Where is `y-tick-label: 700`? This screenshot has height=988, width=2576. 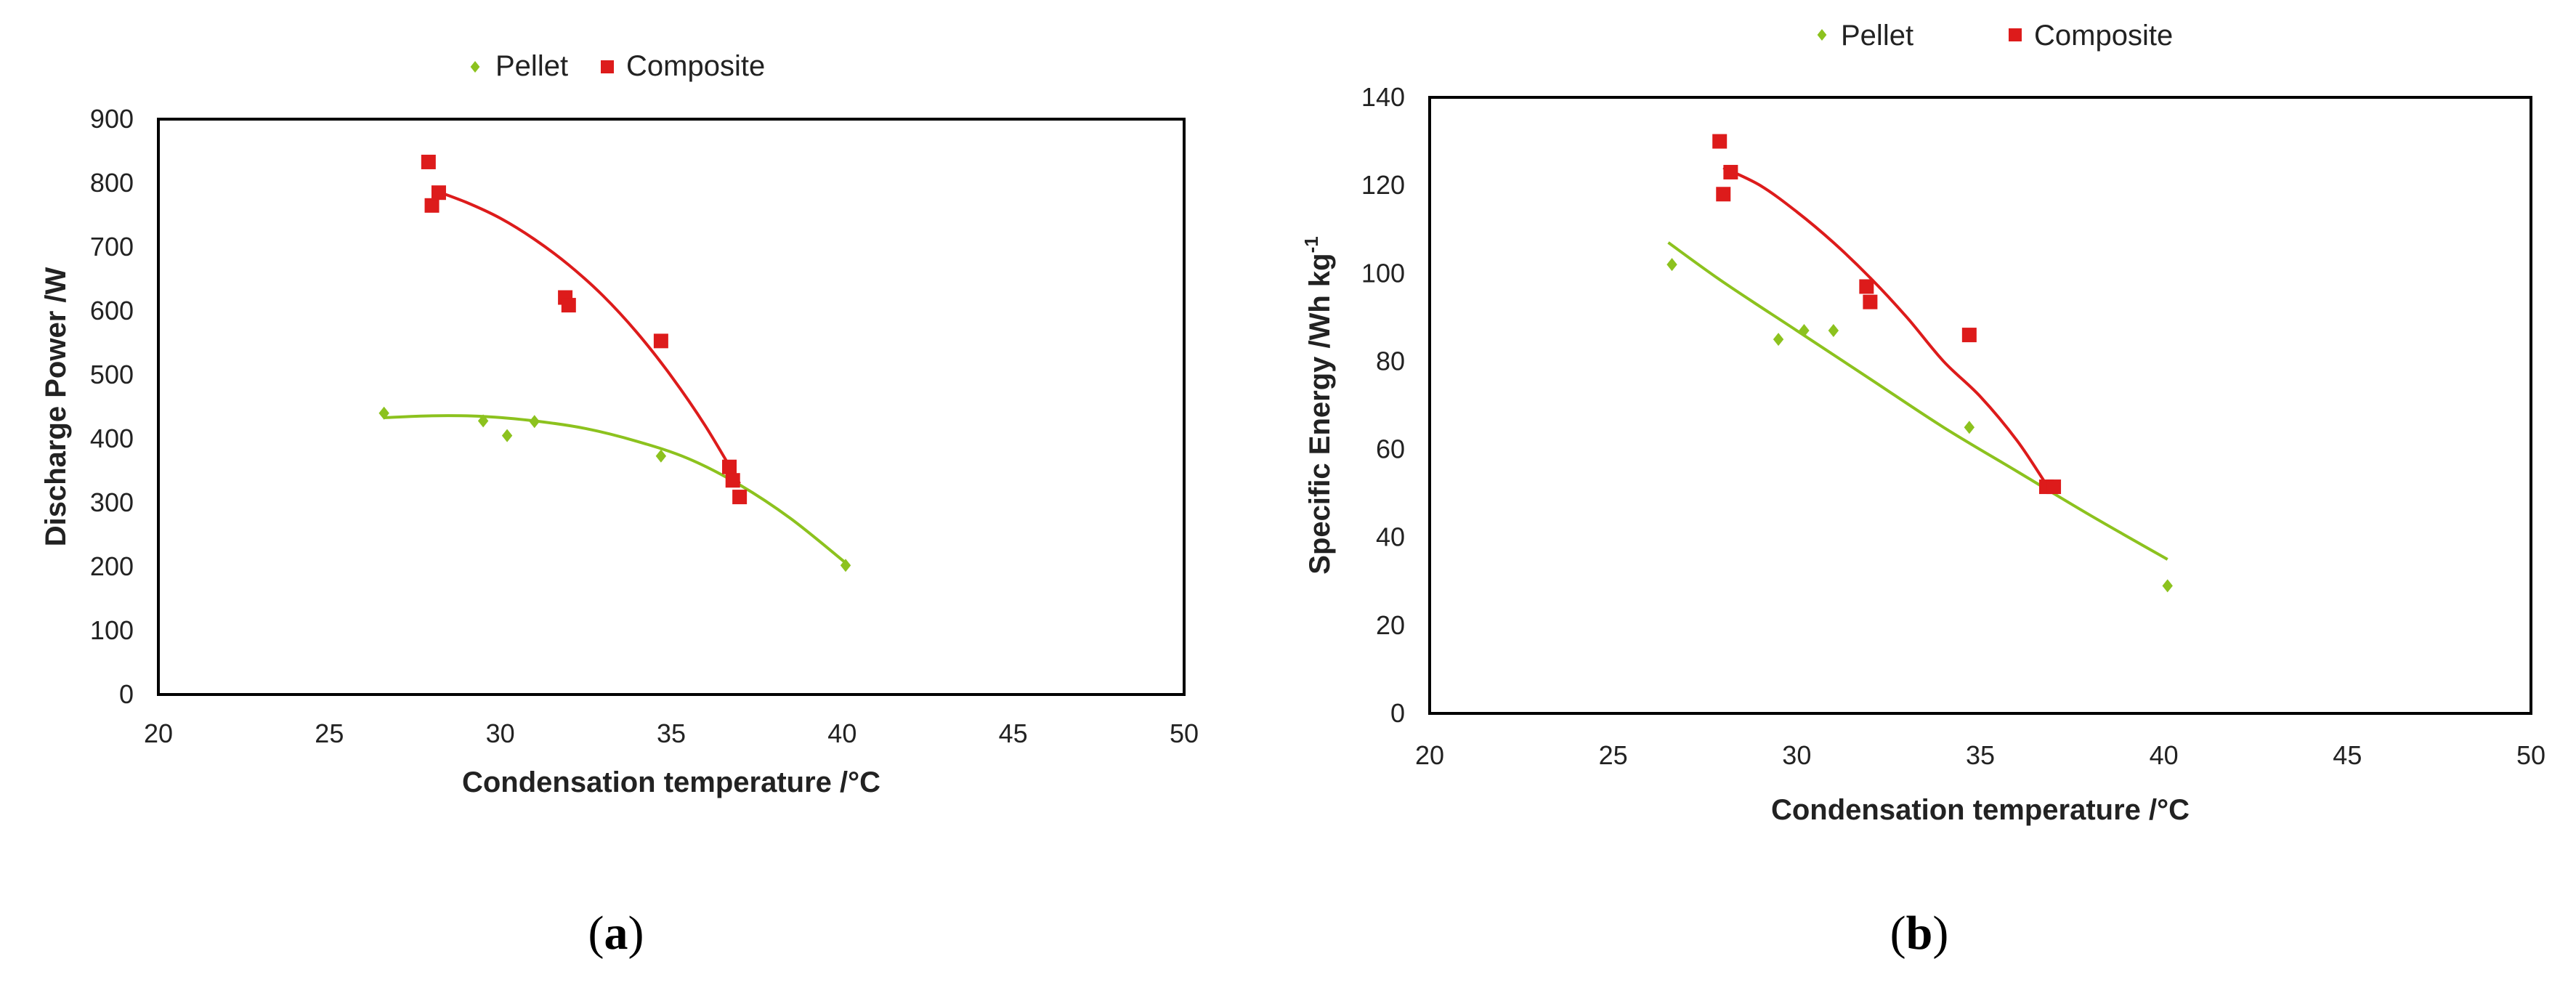
y-tick-label: 700 is located at coordinates (112, 247).